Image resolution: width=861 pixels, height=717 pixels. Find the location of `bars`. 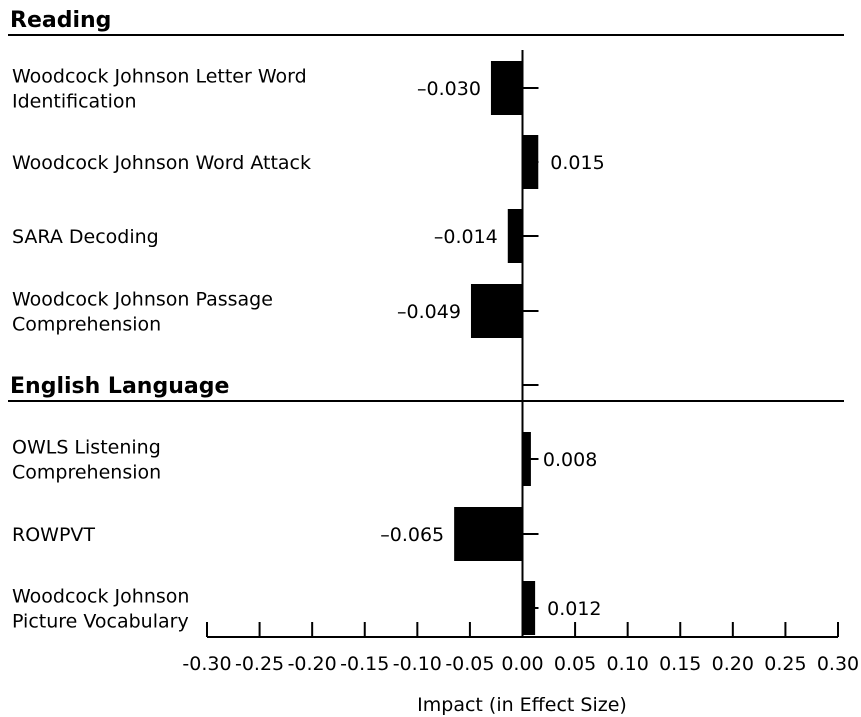

bars is located at coordinates (496, 348).